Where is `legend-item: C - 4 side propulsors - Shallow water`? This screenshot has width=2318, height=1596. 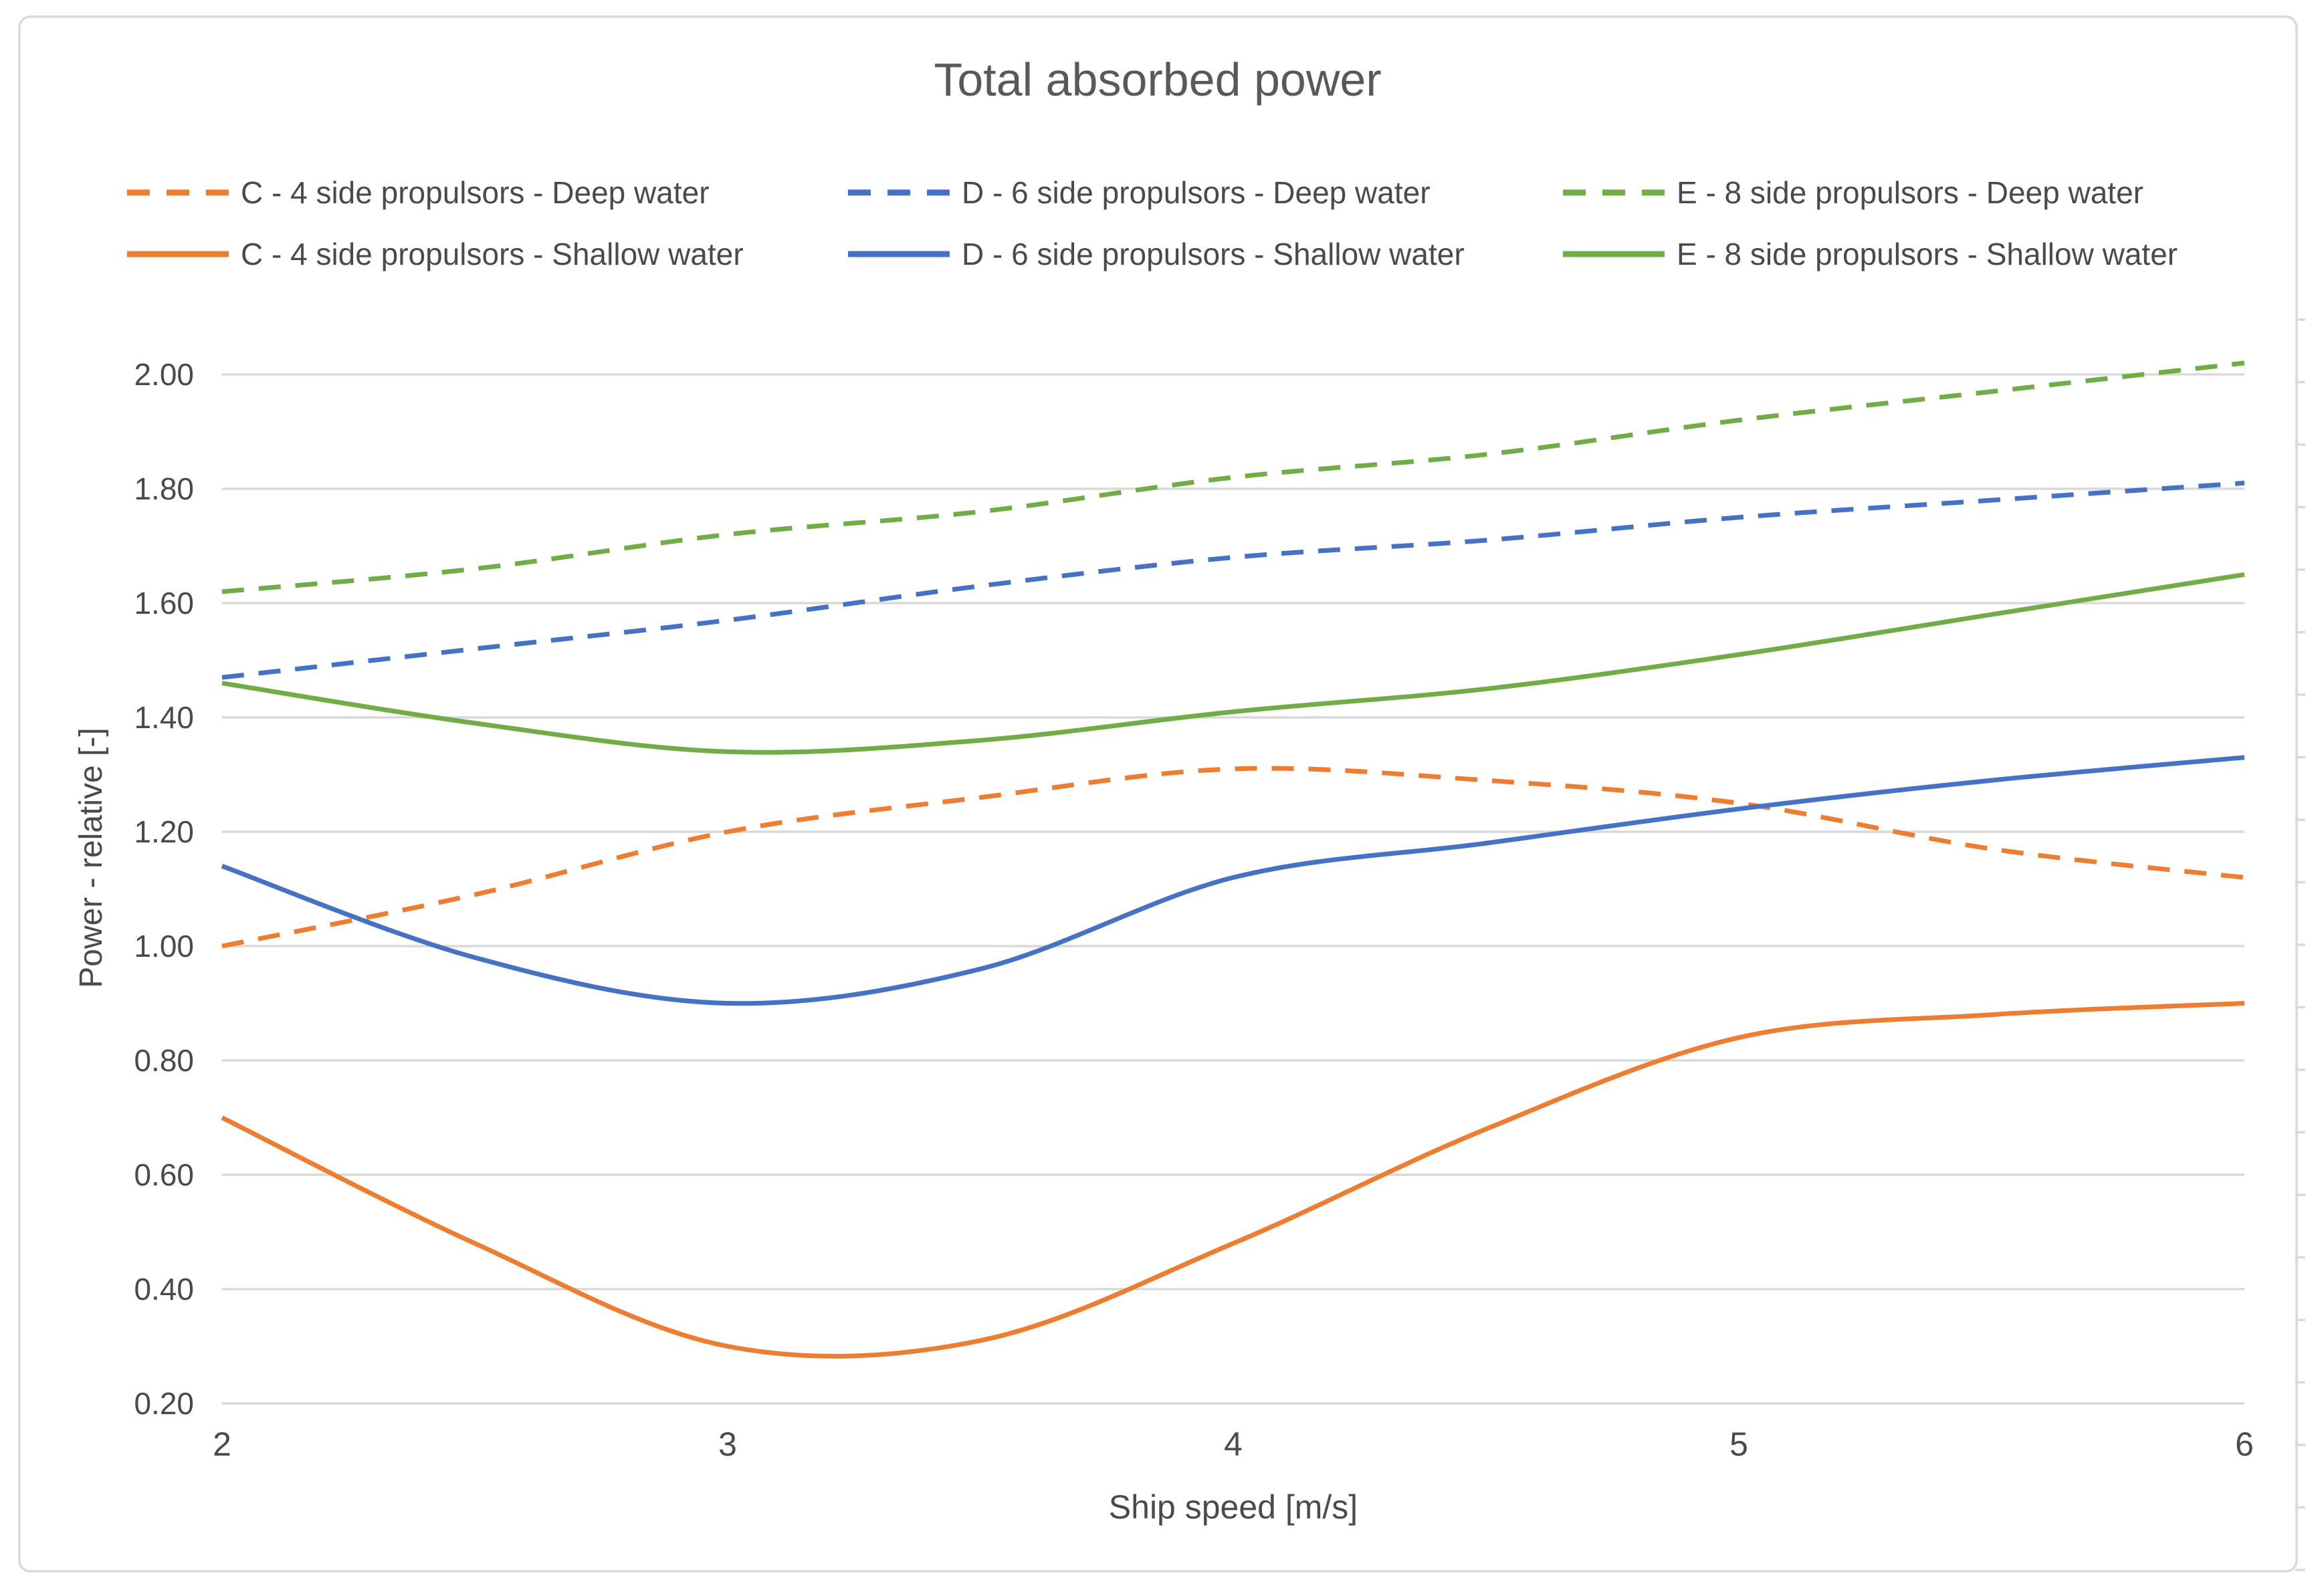
legend-item: C - 4 side propulsors - Shallow water is located at coordinates (435, 254).